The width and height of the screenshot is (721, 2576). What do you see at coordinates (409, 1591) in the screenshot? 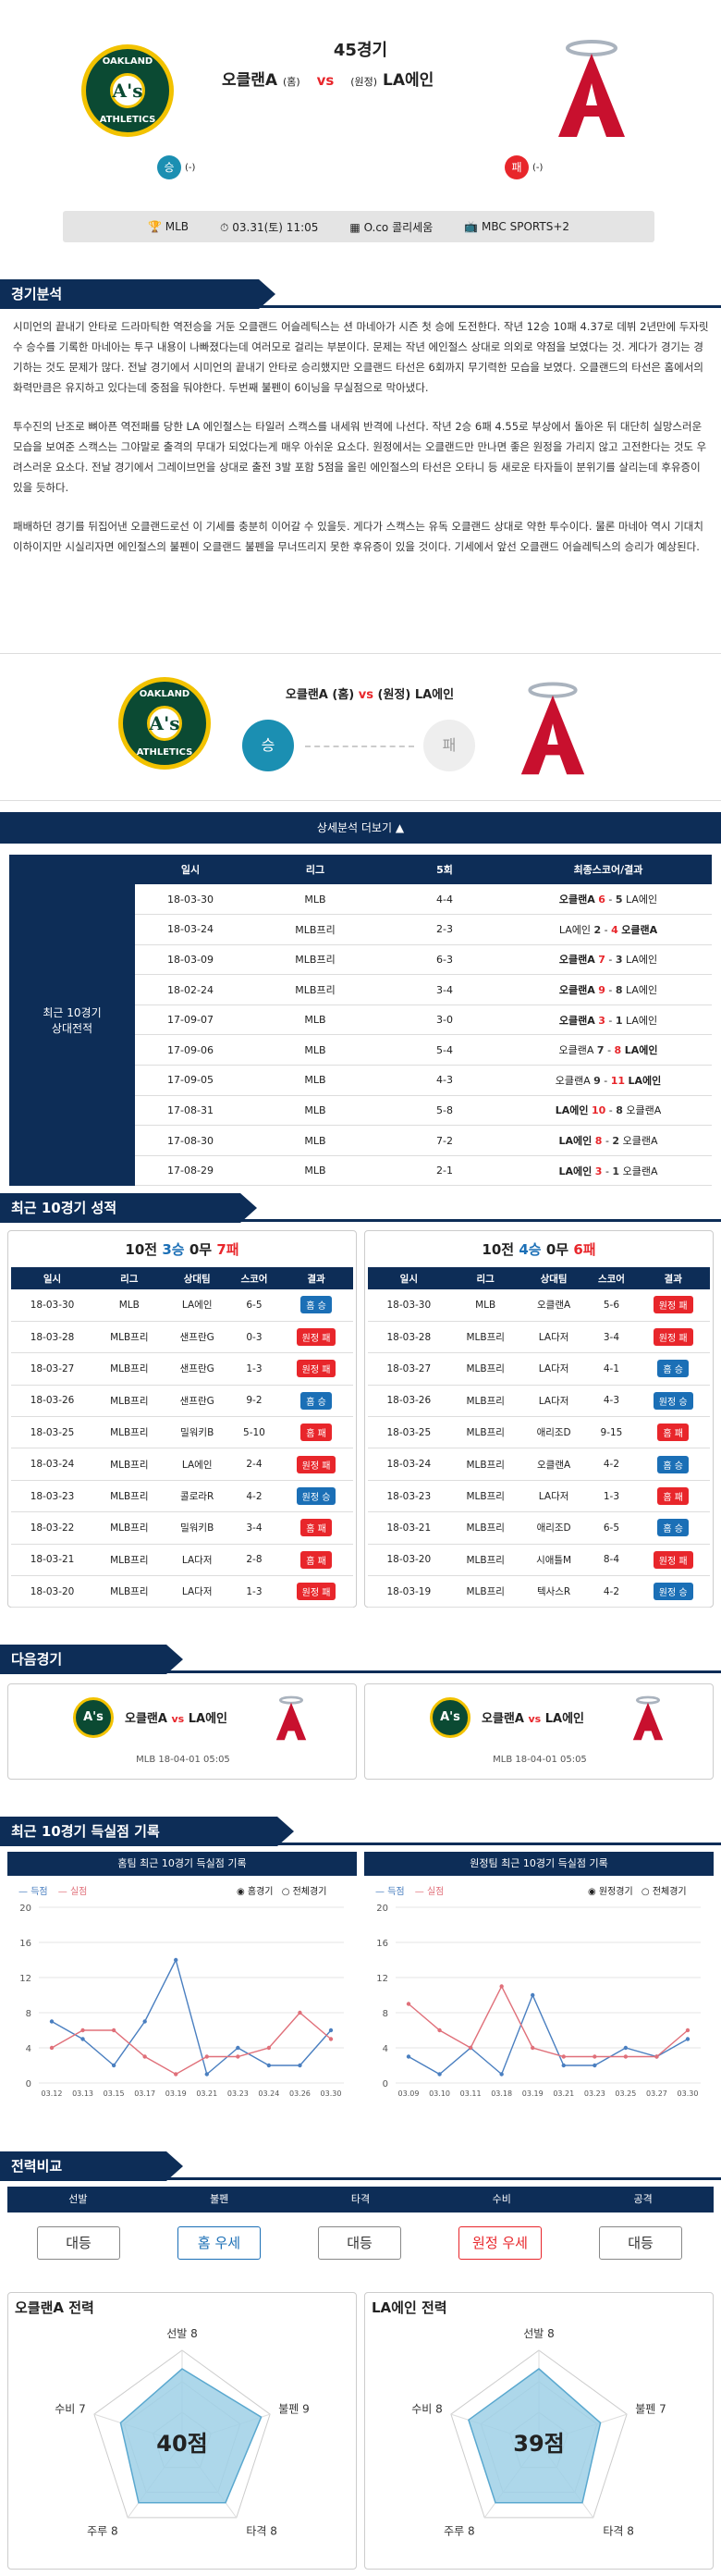
I see `recent-cell: 18-03-19` at bounding box center [409, 1591].